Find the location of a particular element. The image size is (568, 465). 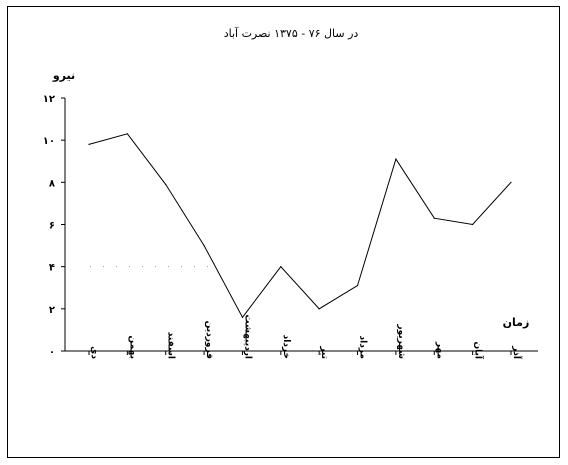

x-category-label: فروردین is located at coordinates (209, 340).